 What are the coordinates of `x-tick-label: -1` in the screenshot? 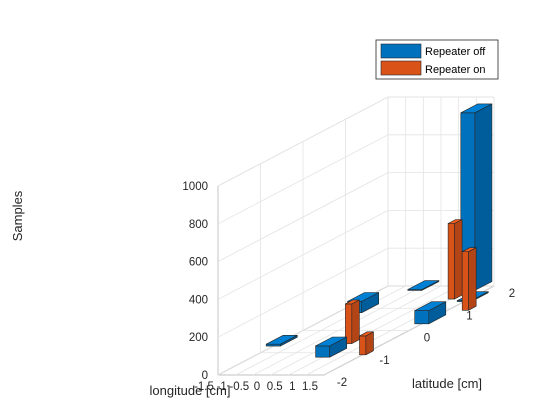 It's located at (222, 387).